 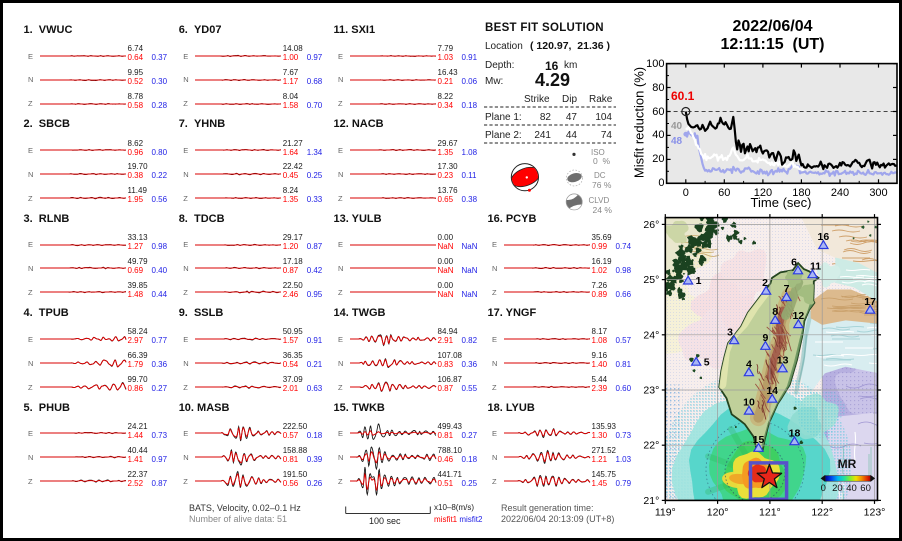 What do you see at coordinates (847, 464) in the screenshot?
I see `svg-text: MR` at bounding box center [847, 464].